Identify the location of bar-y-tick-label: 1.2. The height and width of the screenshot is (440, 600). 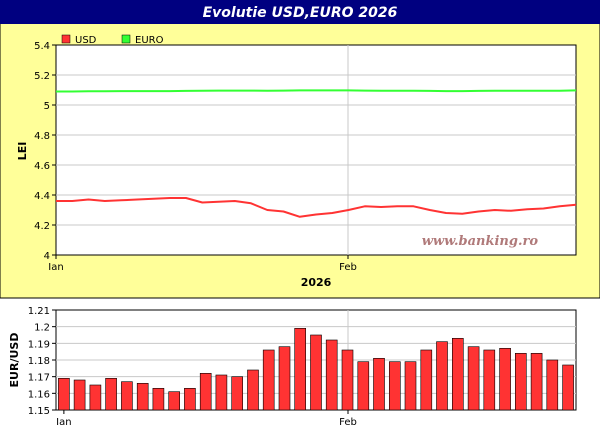
(42, 328).